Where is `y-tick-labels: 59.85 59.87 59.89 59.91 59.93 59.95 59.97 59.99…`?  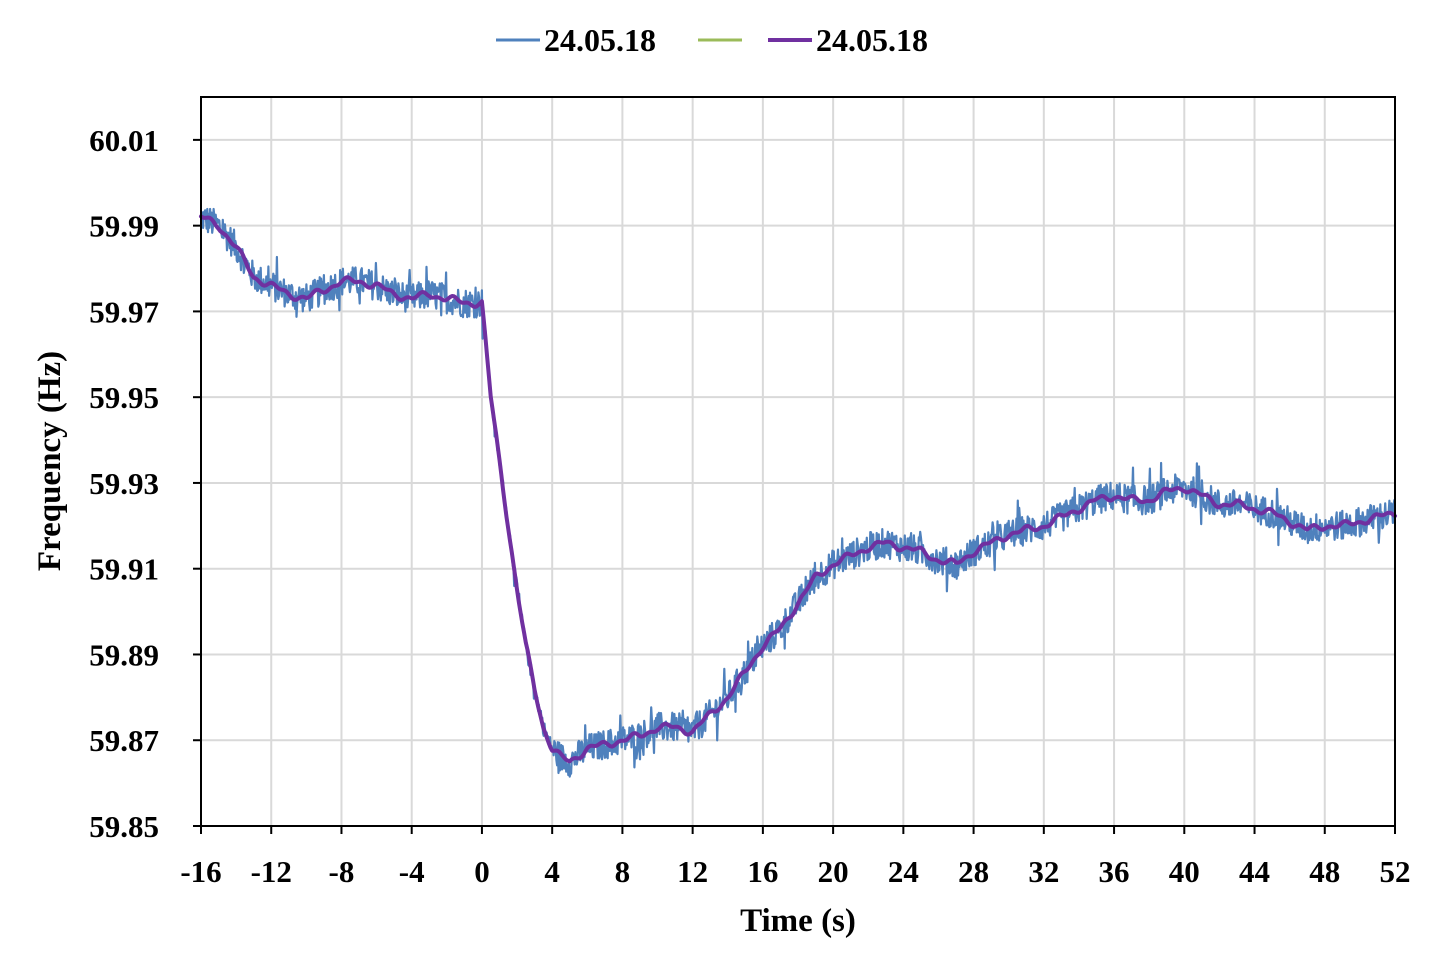 y-tick-labels: 59.85 59.87 59.89 59.91 59.93 59.95 59.97 59.99… is located at coordinates (124, 483).